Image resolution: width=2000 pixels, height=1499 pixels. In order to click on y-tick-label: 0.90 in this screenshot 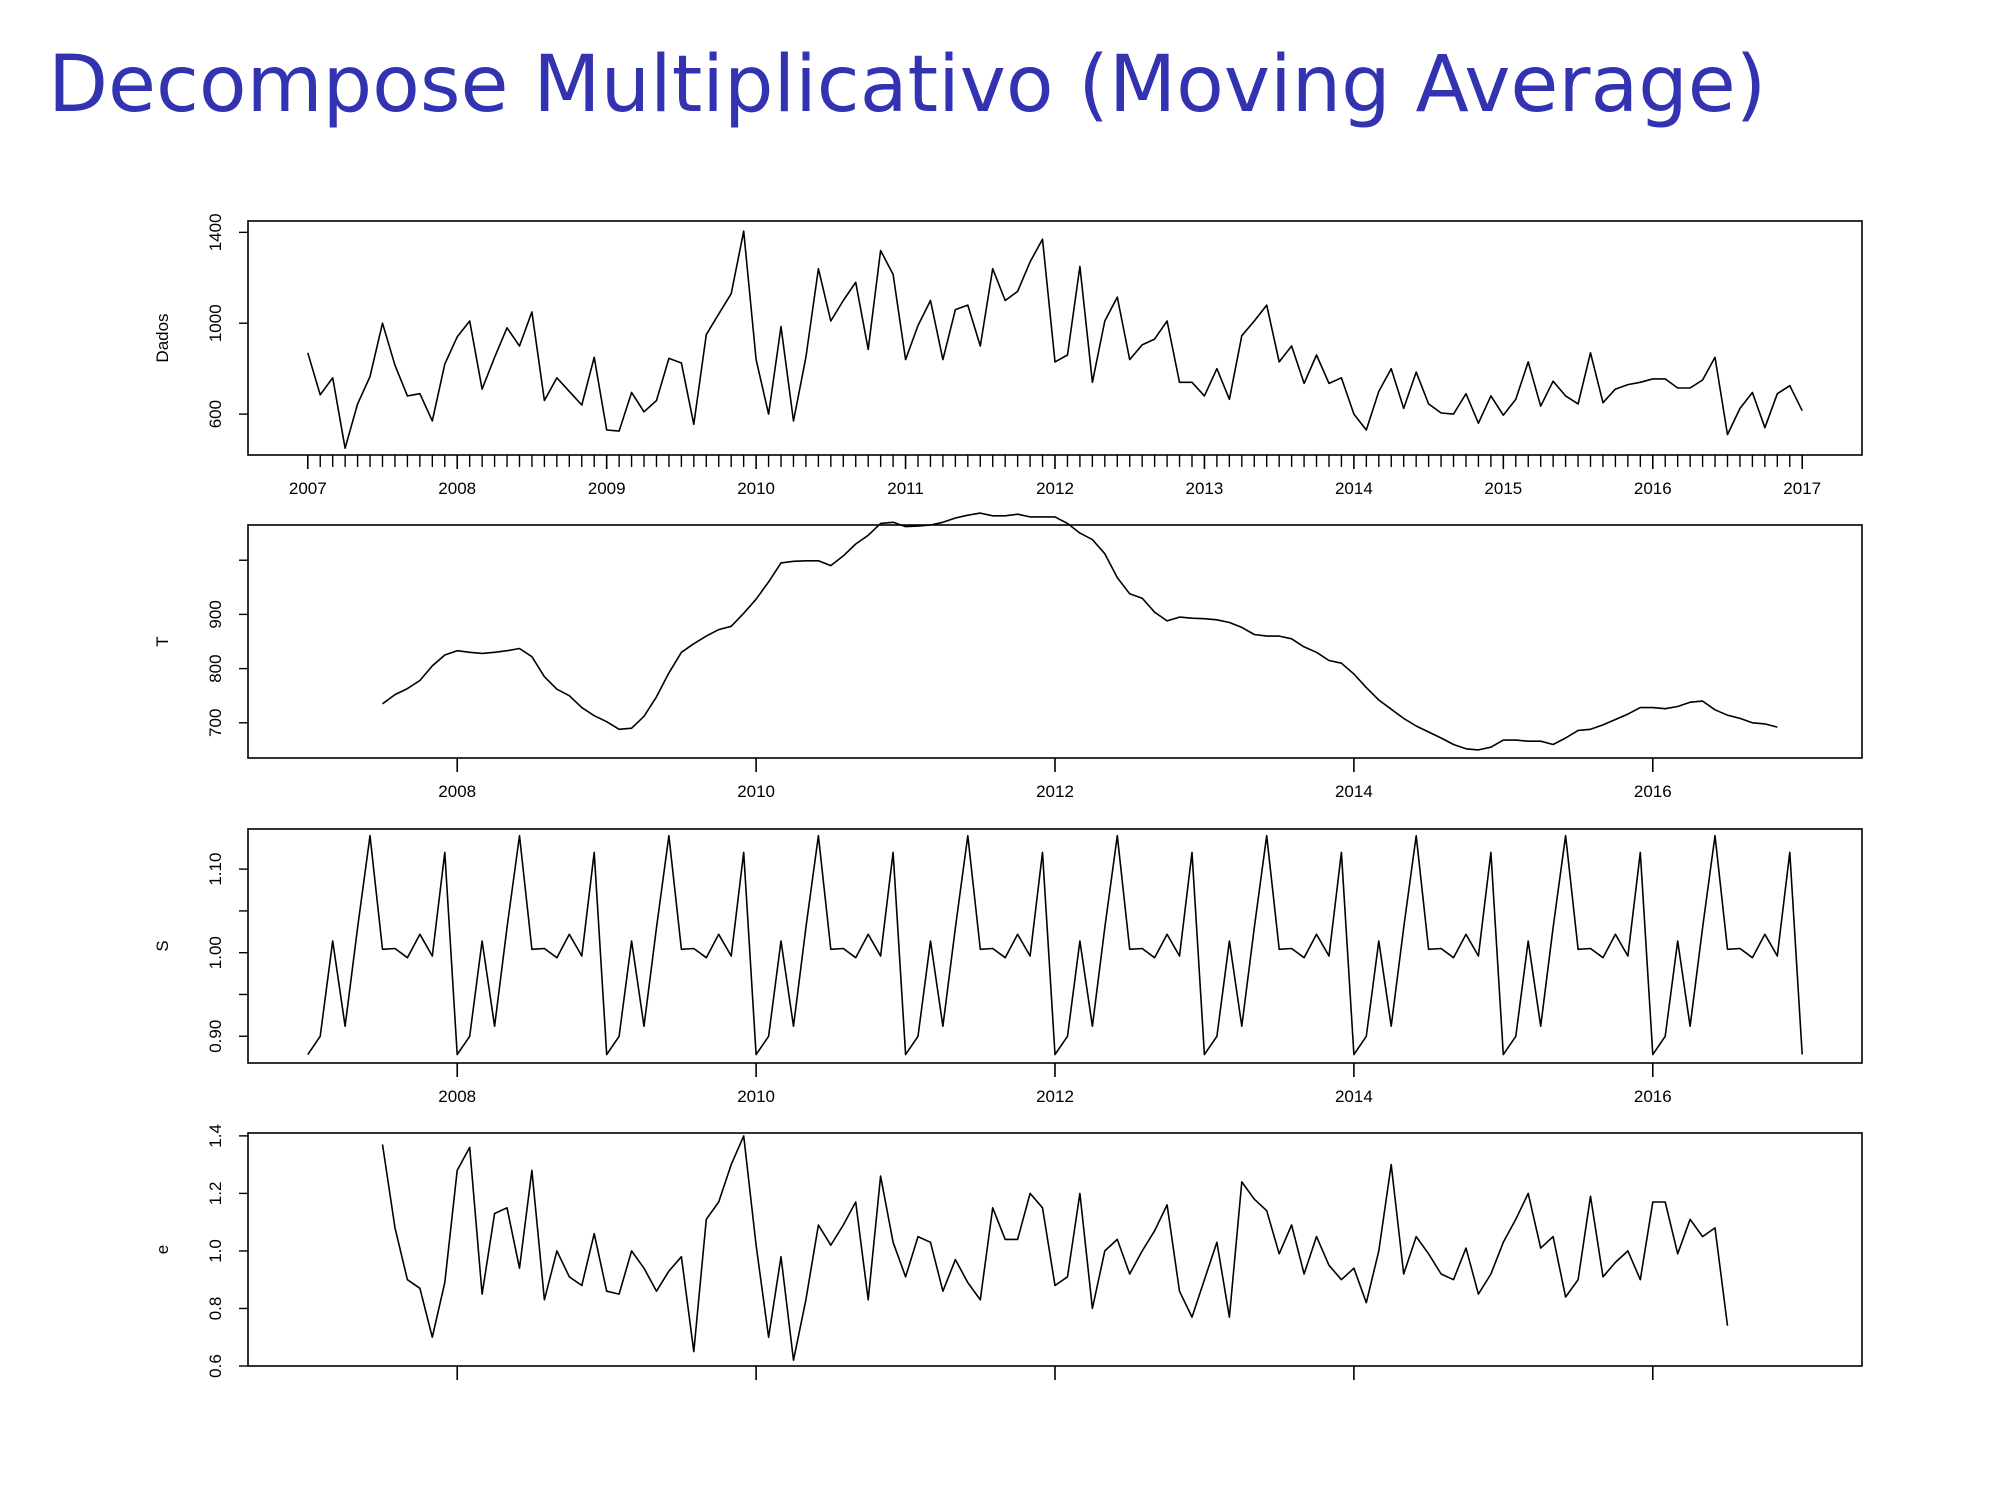, I will do `click(215, 1036)`.